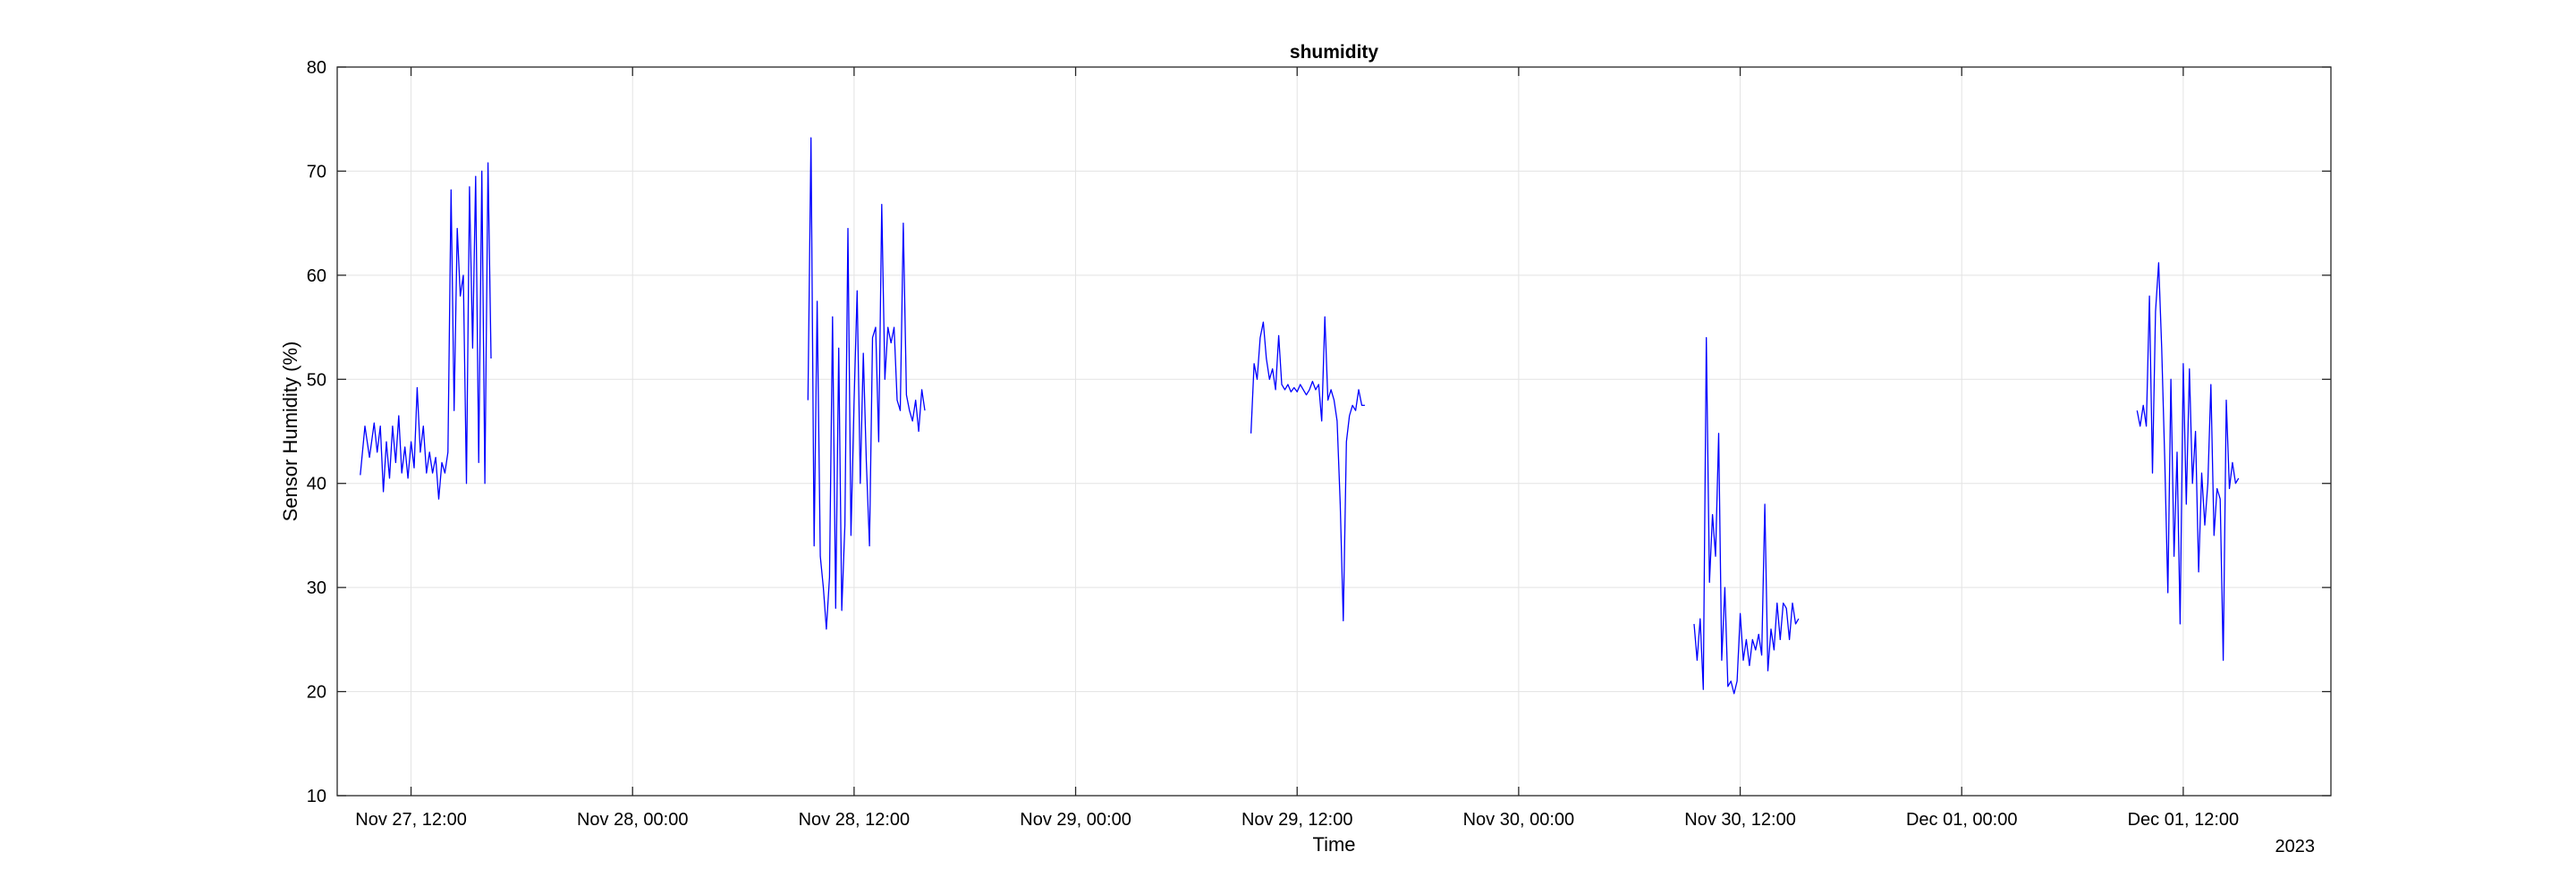 Image resolution: width=2576 pixels, height=894 pixels. Describe the element at coordinates (316, 693) in the screenshot. I see `y-tick-label: 20` at that location.